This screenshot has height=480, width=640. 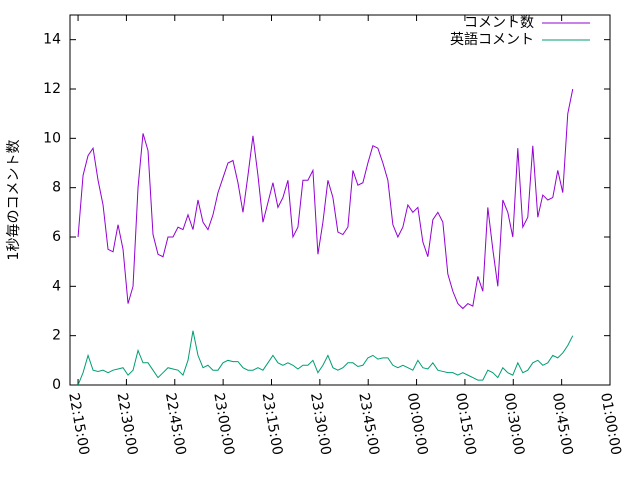 What do you see at coordinates (223, 424) in the screenshot?
I see `x-tick-label: 23:00:00` at bounding box center [223, 424].